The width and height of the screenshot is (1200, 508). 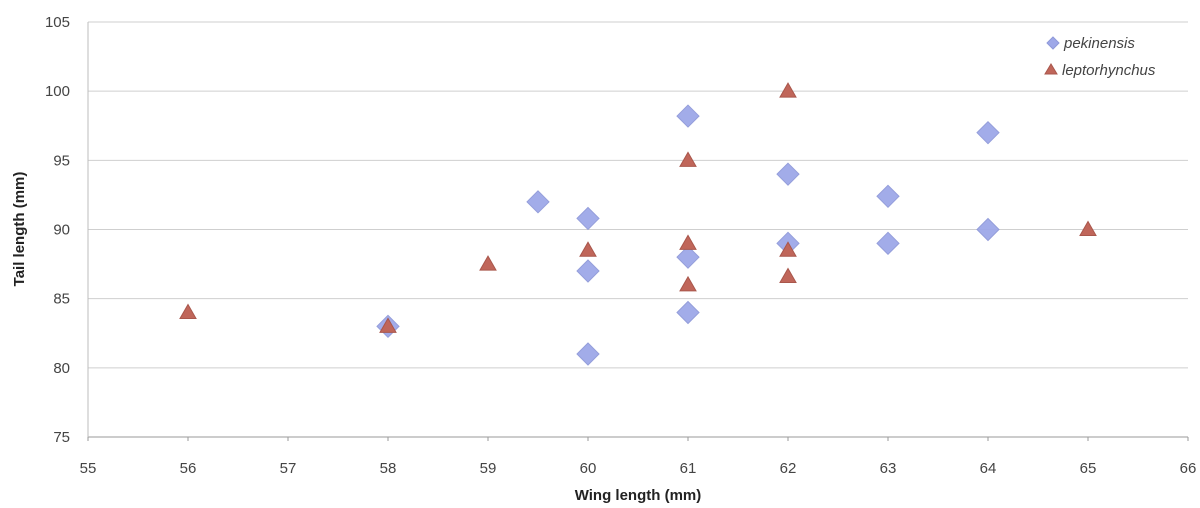 I want to click on legend-marker-leptorhynchus, so click(x=1051, y=69).